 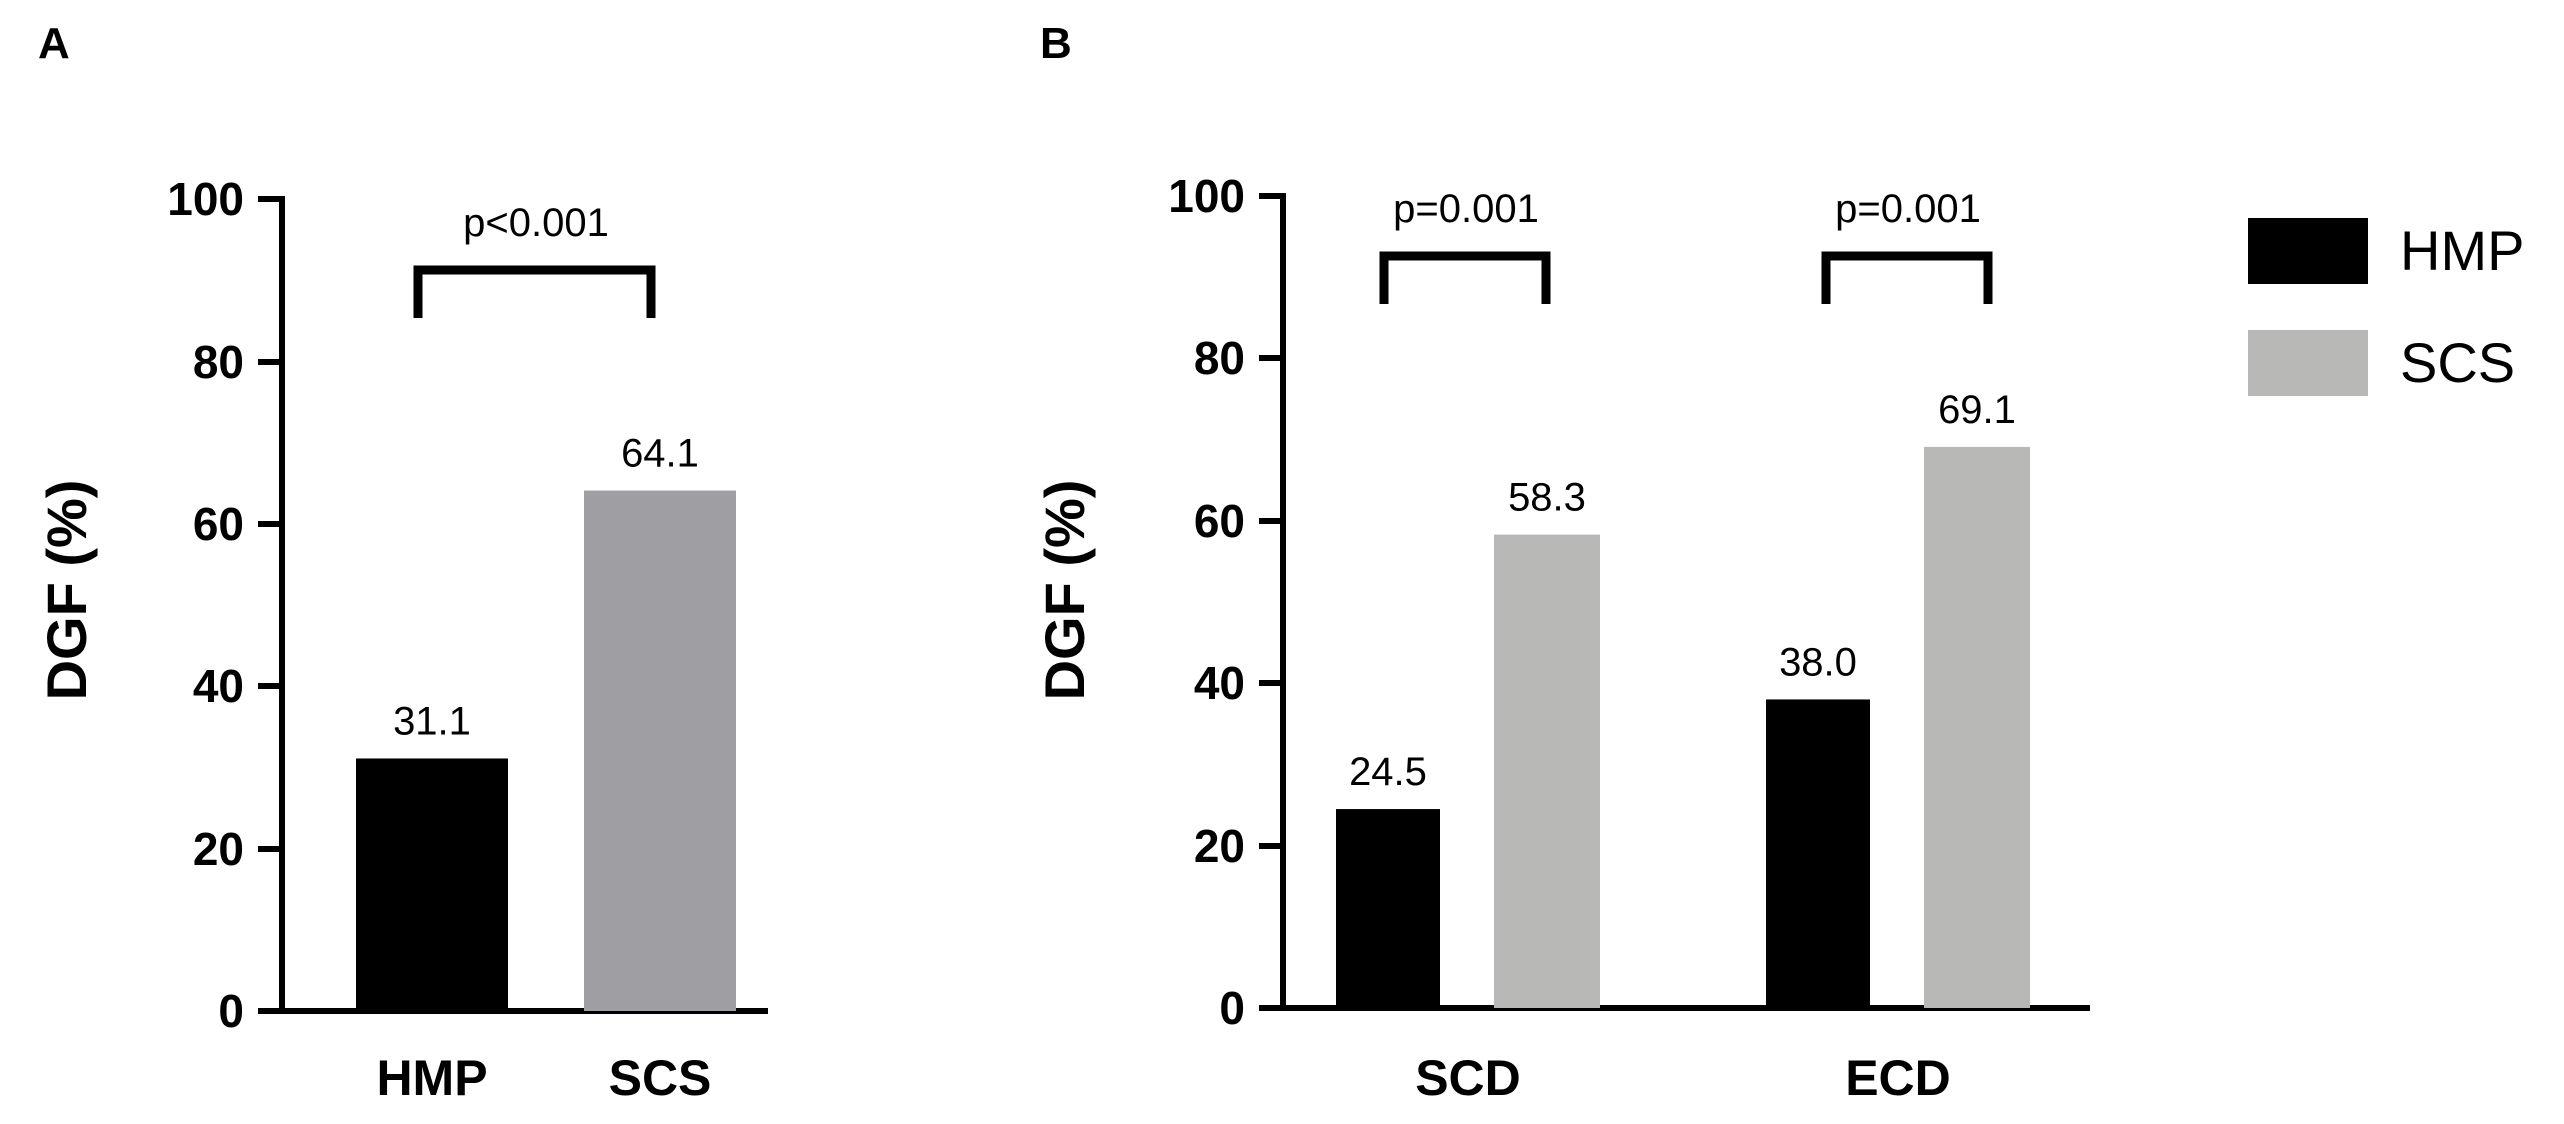 What do you see at coordinates (432, 884) in the screenshot?
I see `panel-a-bar-hmp` at bounding box center [432, 884].